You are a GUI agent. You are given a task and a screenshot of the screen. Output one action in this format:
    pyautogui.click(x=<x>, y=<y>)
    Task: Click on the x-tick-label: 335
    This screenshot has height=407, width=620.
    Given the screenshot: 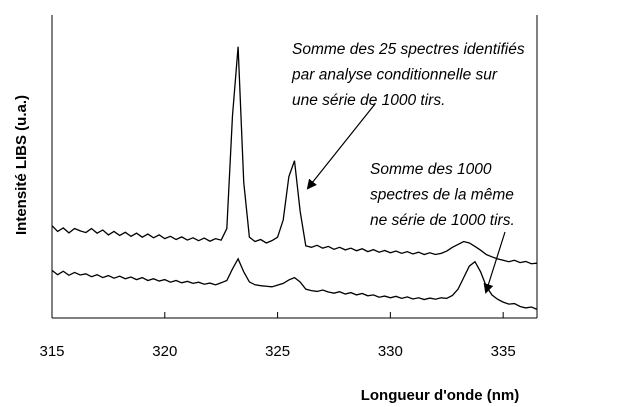 What is the action you would take?
    pyautogui.click(x=503, y=351)
    